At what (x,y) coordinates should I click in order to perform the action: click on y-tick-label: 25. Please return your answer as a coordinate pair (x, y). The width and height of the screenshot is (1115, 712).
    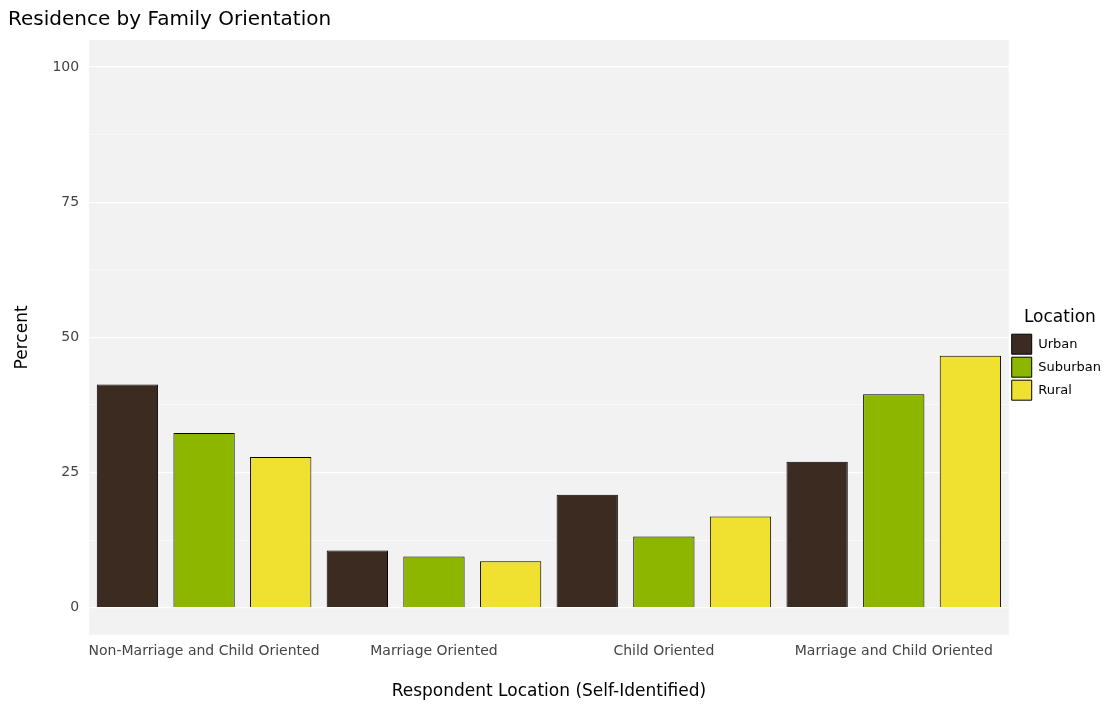
    Looking at the image, I should click on (70, 471).